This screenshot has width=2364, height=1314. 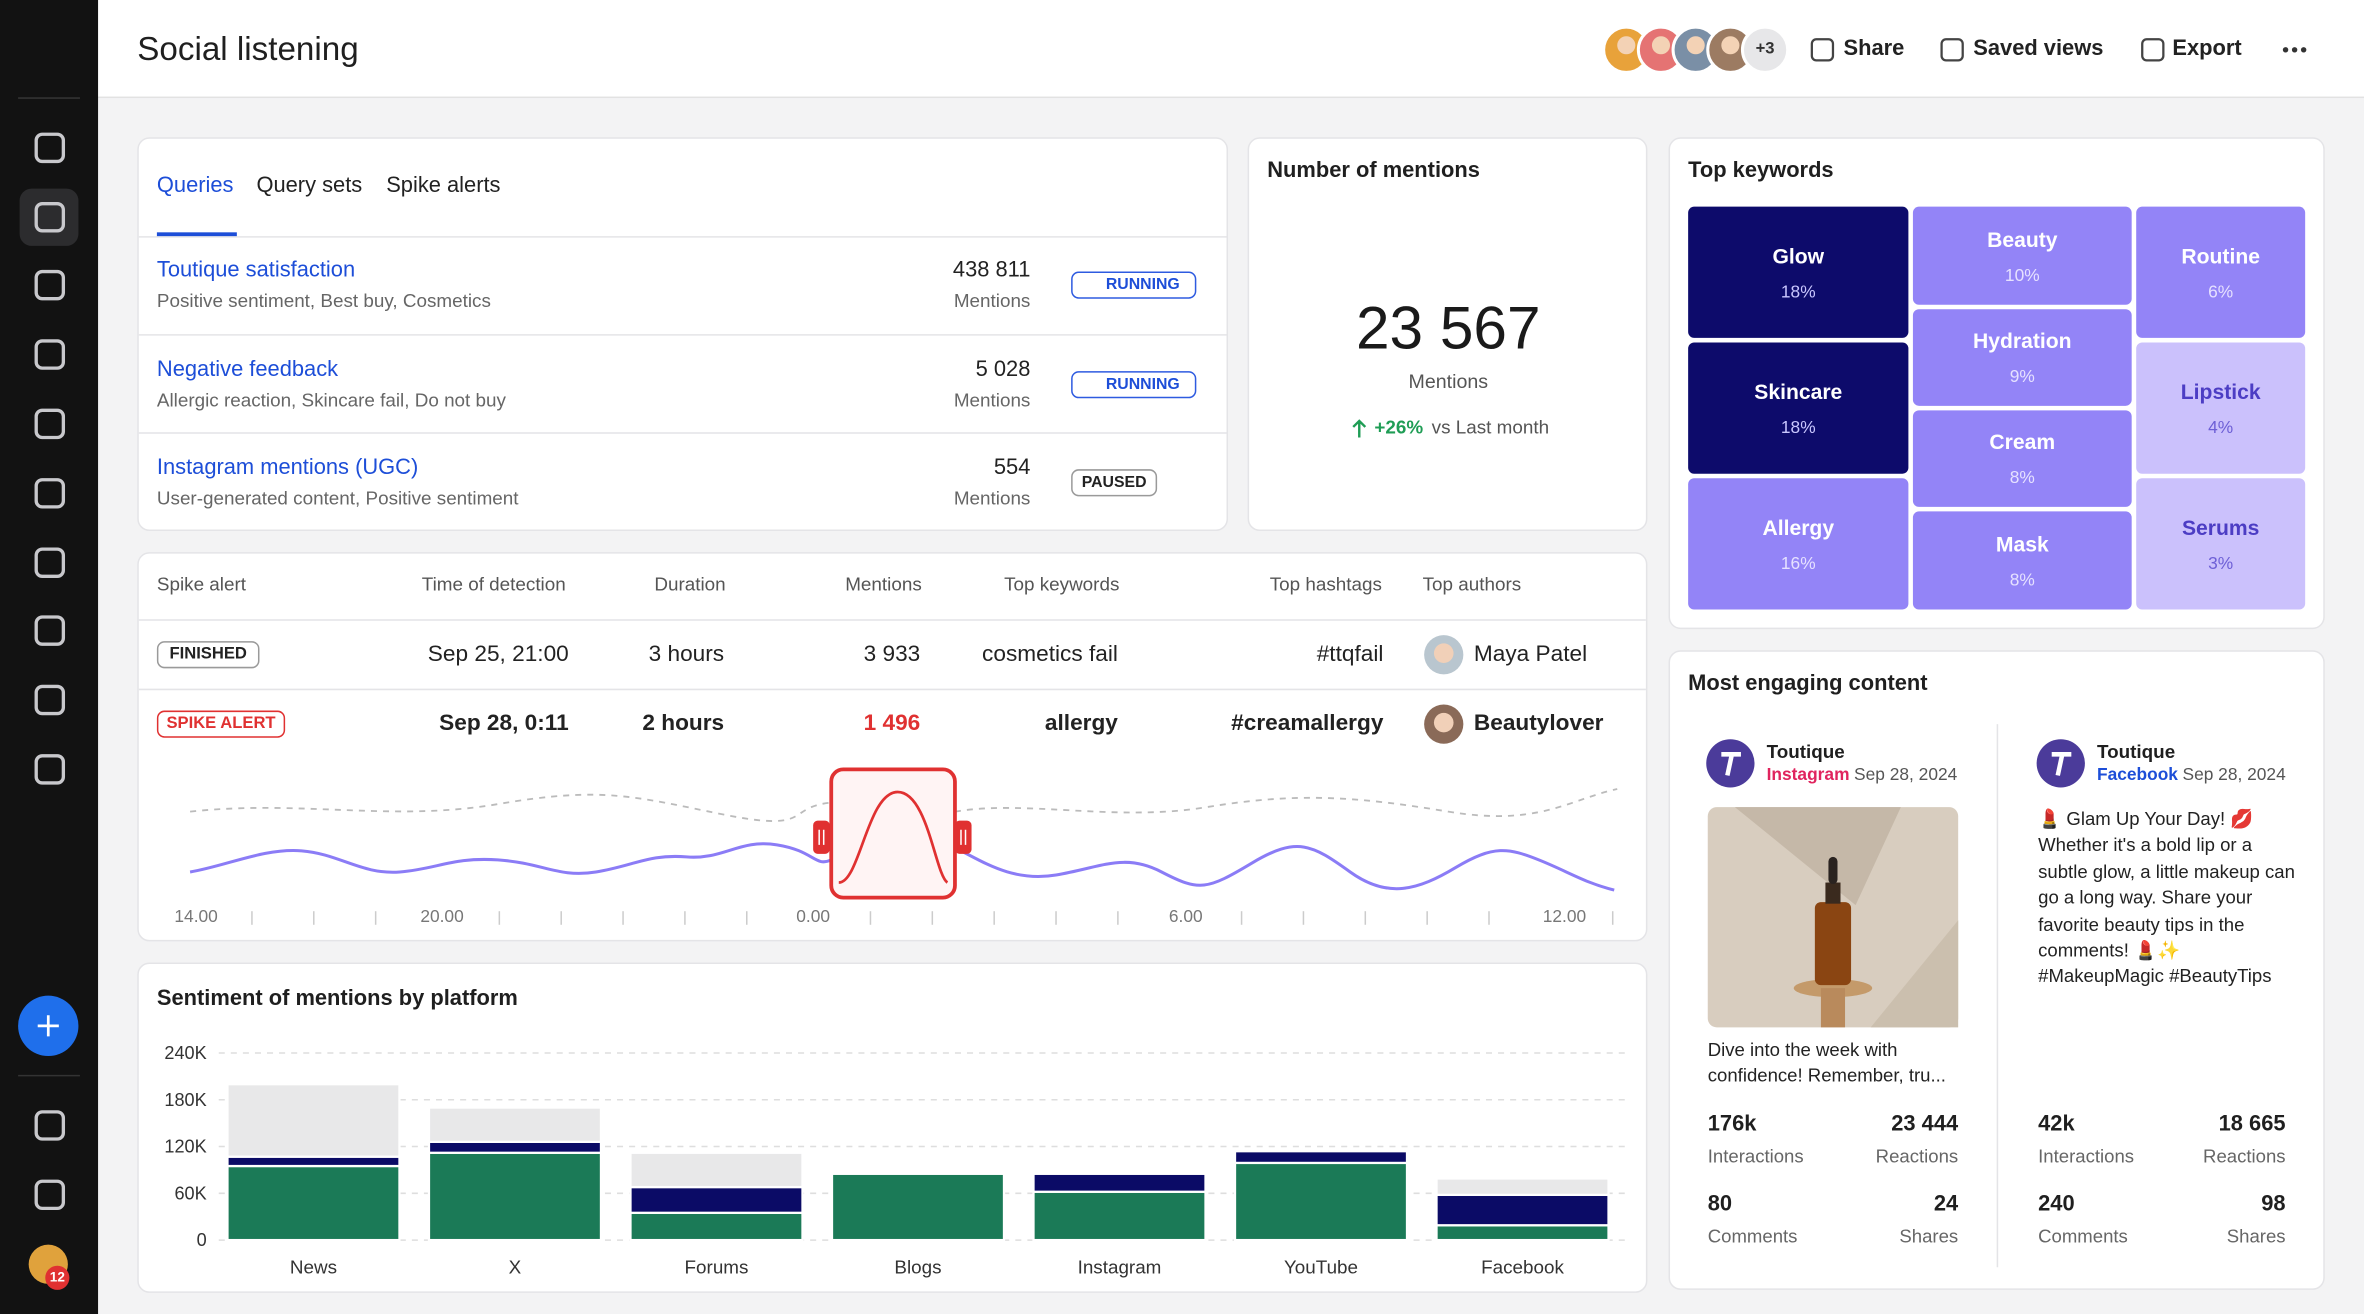 What do you see at coordinates (247, 369) in the screenshot?
I see `query-name: Negative feedback` at bounding box center [247, 369].